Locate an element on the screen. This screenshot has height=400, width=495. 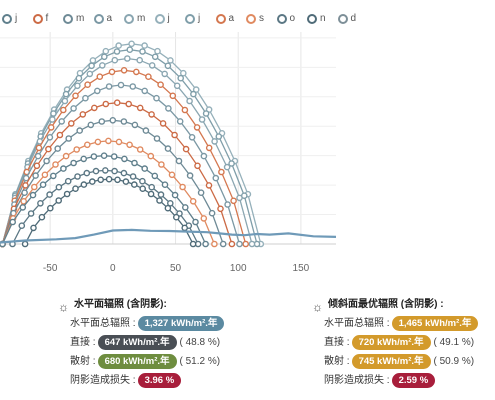
legend-item: n is located at coordinates (320, 19).